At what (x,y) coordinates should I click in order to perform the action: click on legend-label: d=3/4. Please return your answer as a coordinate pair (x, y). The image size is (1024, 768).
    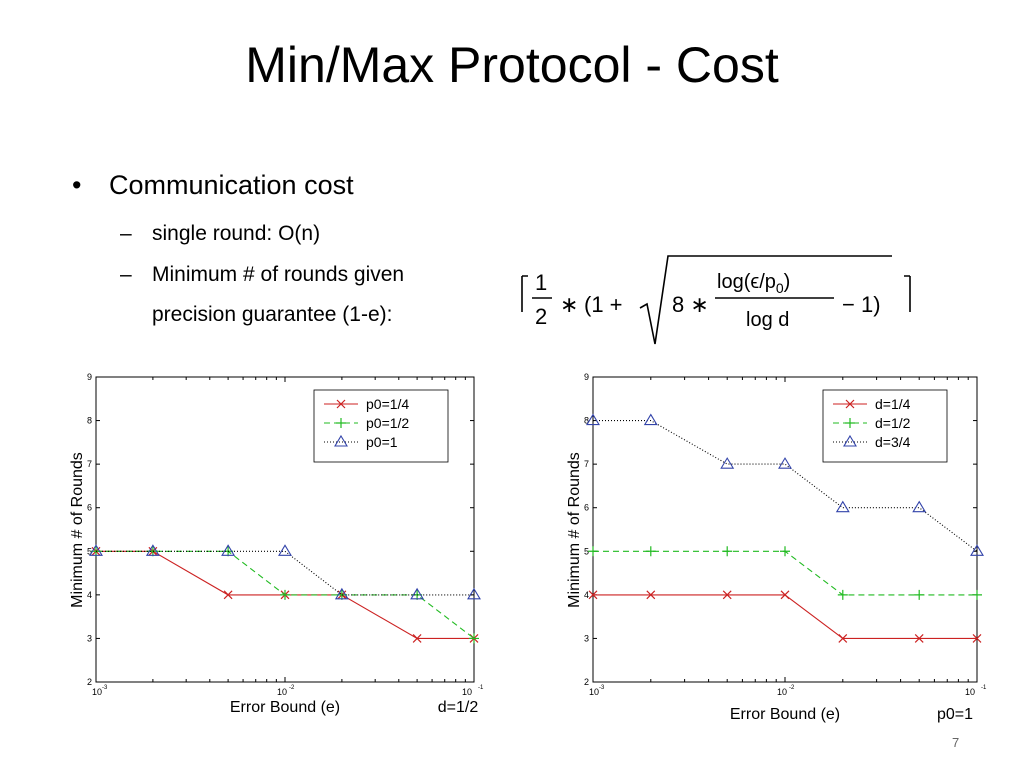
    Looking at the image, I should click on (893, 442).